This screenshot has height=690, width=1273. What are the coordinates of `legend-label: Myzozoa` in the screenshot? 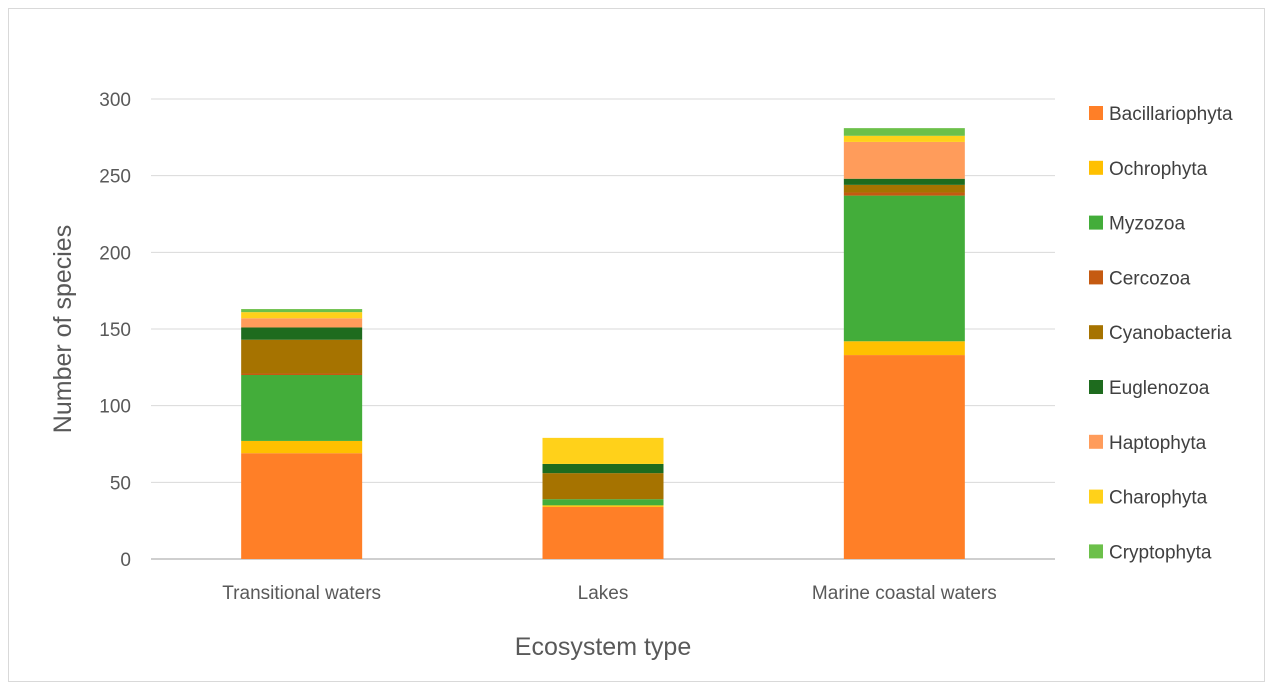 It's located at (1147, 224).